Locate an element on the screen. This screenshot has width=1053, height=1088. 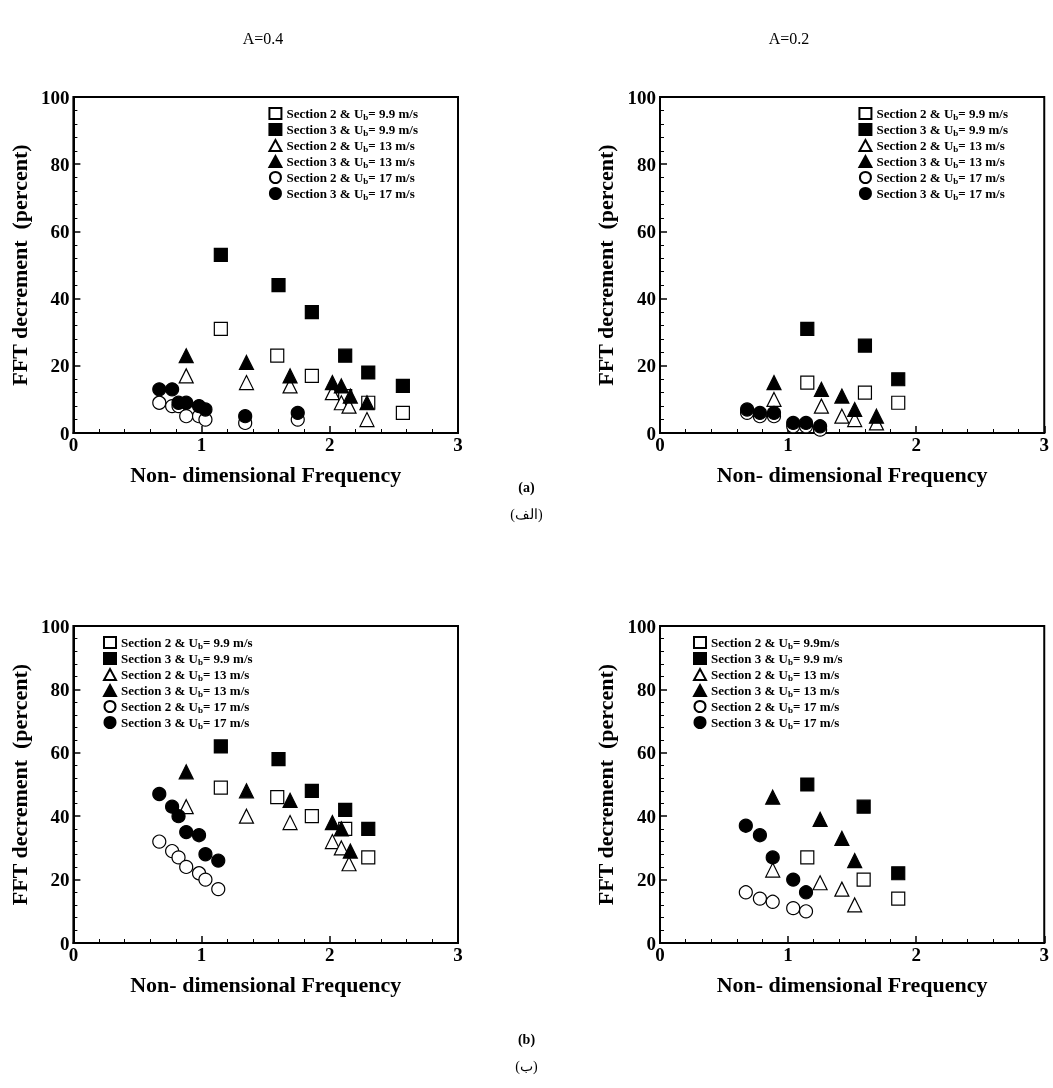
x-tick-label: 1 is located at coordinates (201, 954).